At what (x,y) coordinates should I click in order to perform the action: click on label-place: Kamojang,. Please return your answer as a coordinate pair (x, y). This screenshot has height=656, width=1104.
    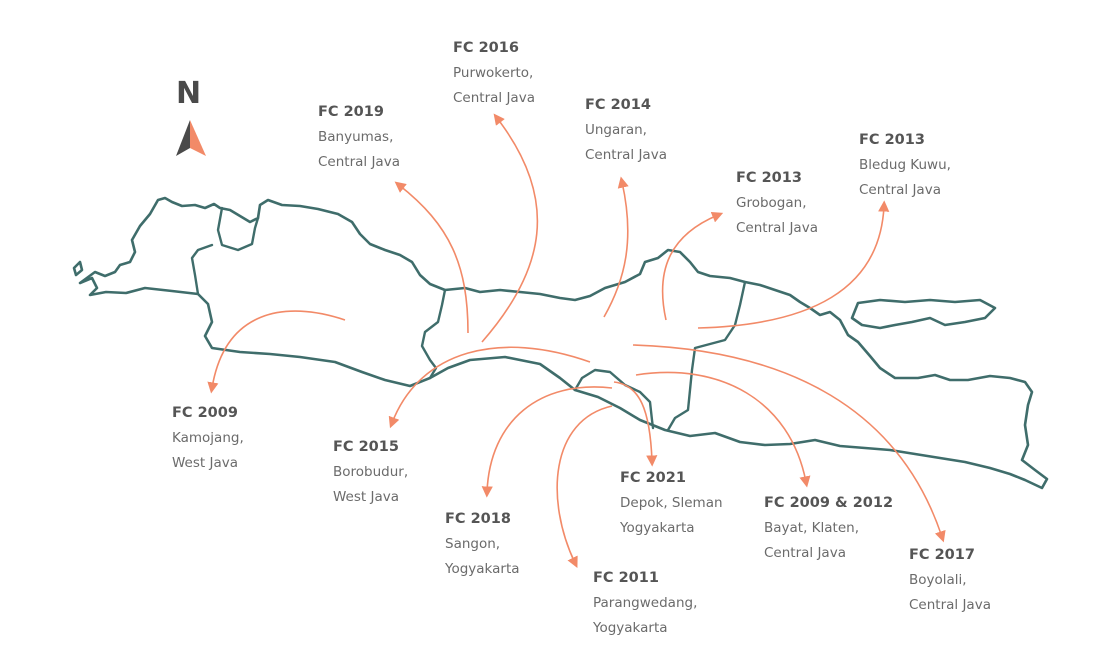
    Looking at the image, I should click on (208, 438).